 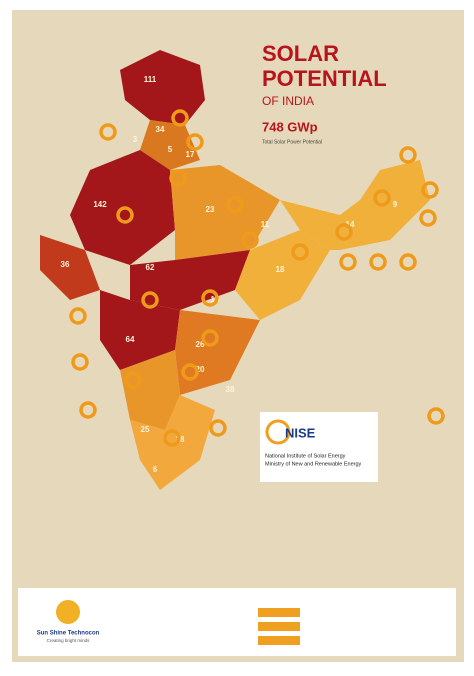 I want to click on footer-panel, so click(x=237, y=622).